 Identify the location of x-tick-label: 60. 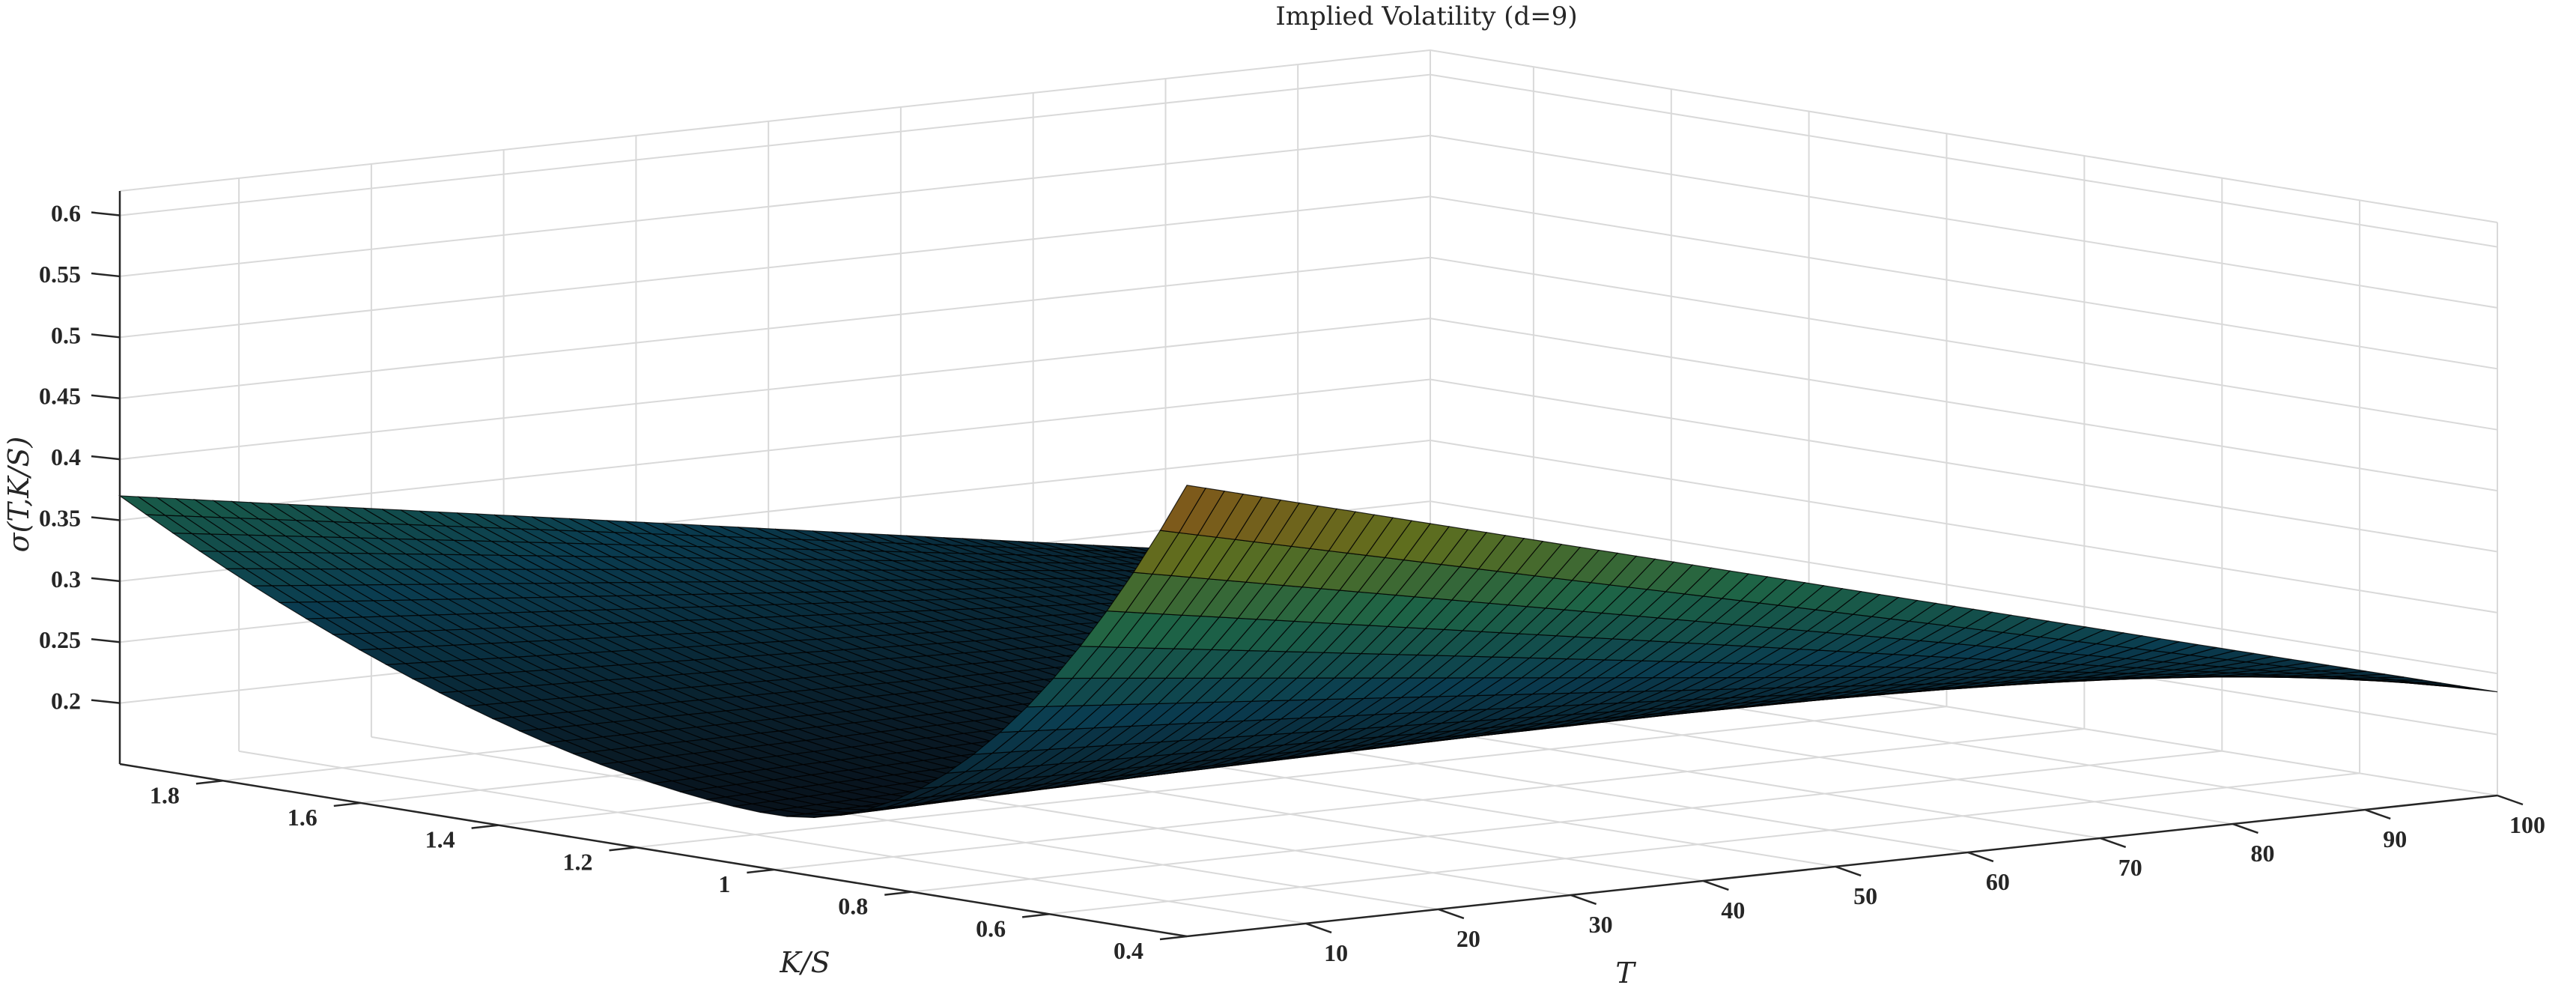
(1998, 881).